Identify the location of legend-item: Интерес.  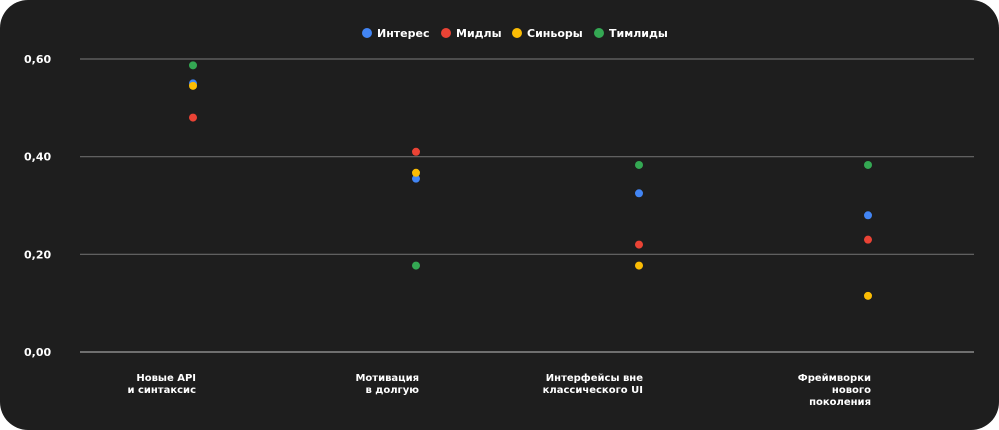
(396, 33).